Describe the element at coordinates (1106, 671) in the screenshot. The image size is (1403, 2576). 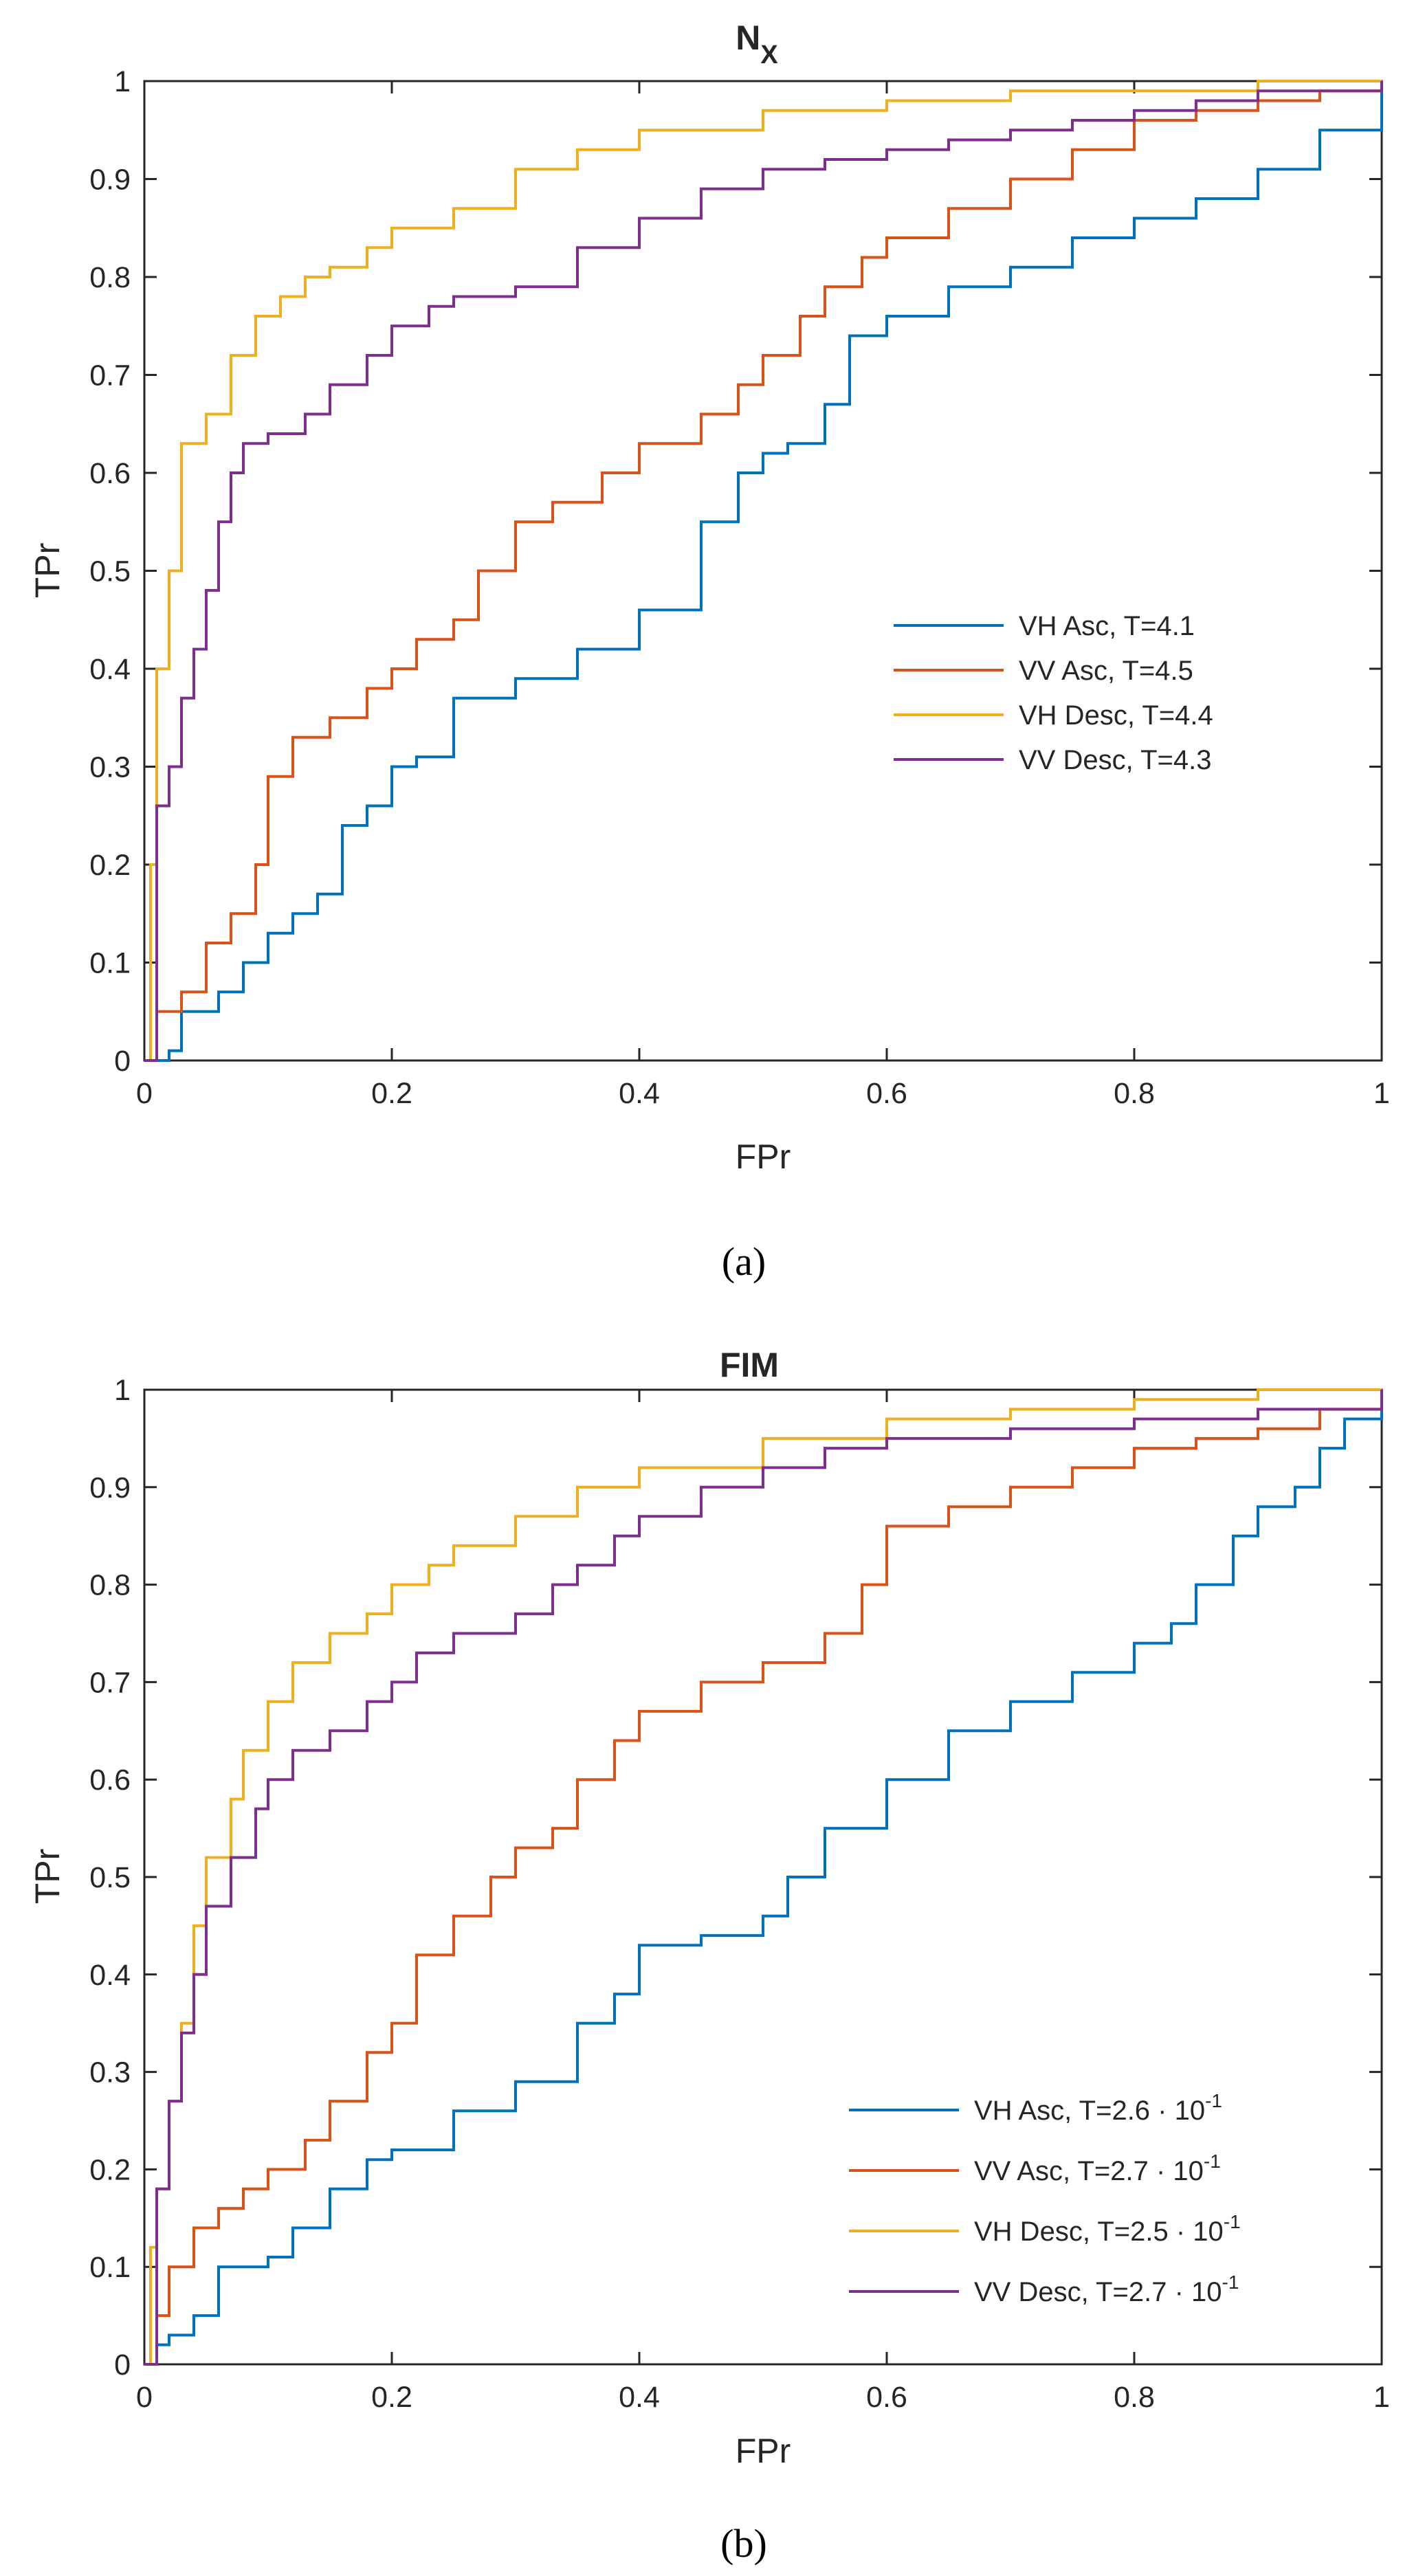
I see `legend-label: VV Asc, T=4.5` at that location.